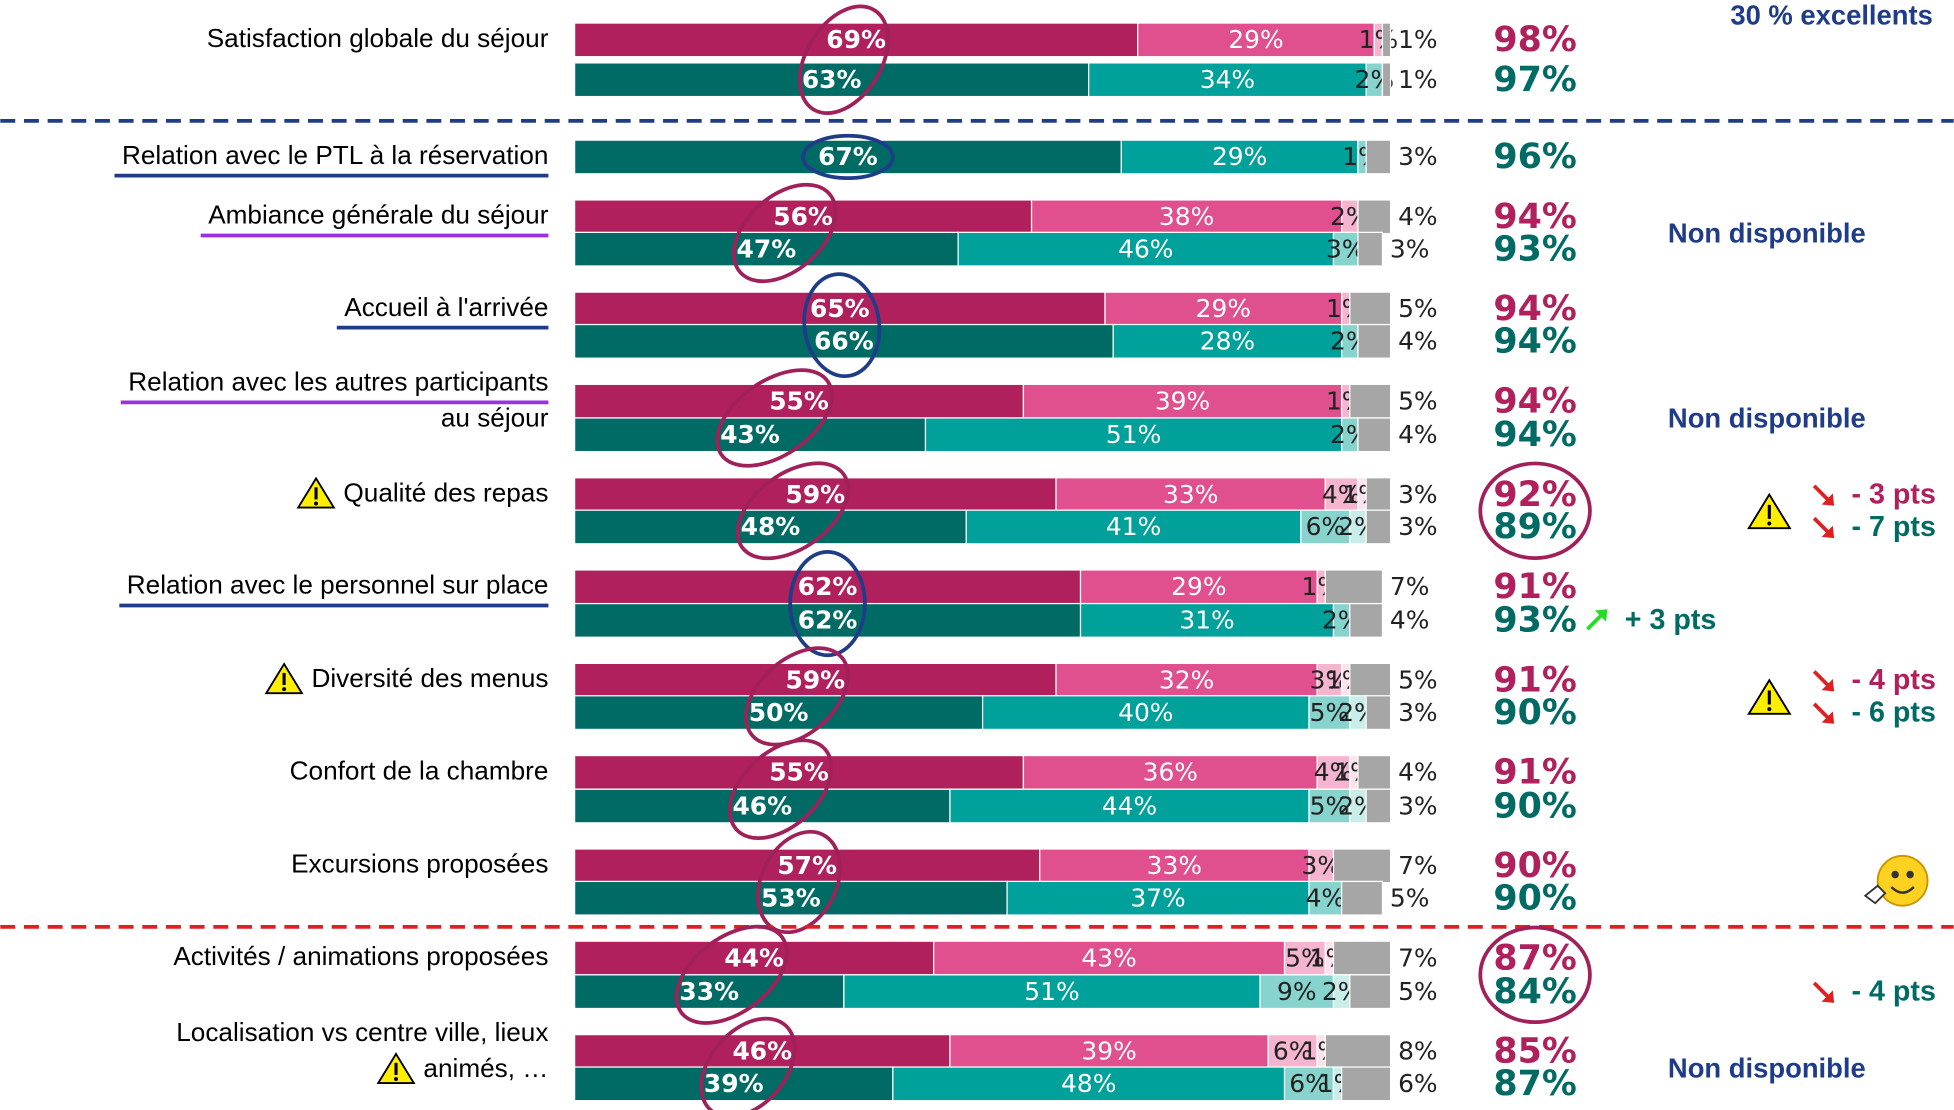  What do you see at coordinates (1206, 620) in the screenshot?
I see `segment-label: 31%` at bounding box center [1206, 620].